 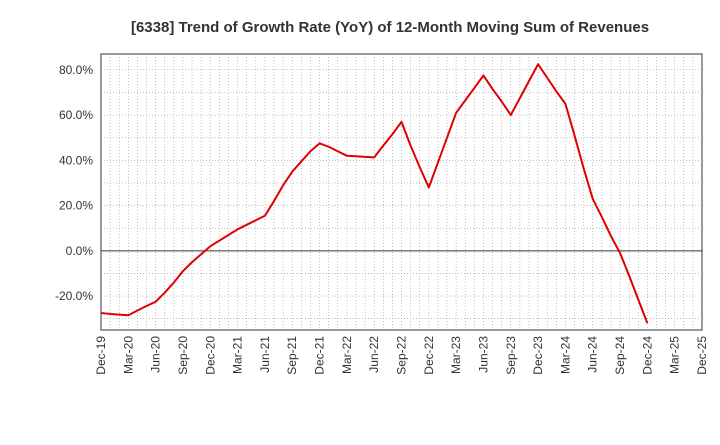 What do you see at coordinates (76, 206) in the screenshot?
I see `y-tick-label: 20.0%` at bounding box center [76, 206].